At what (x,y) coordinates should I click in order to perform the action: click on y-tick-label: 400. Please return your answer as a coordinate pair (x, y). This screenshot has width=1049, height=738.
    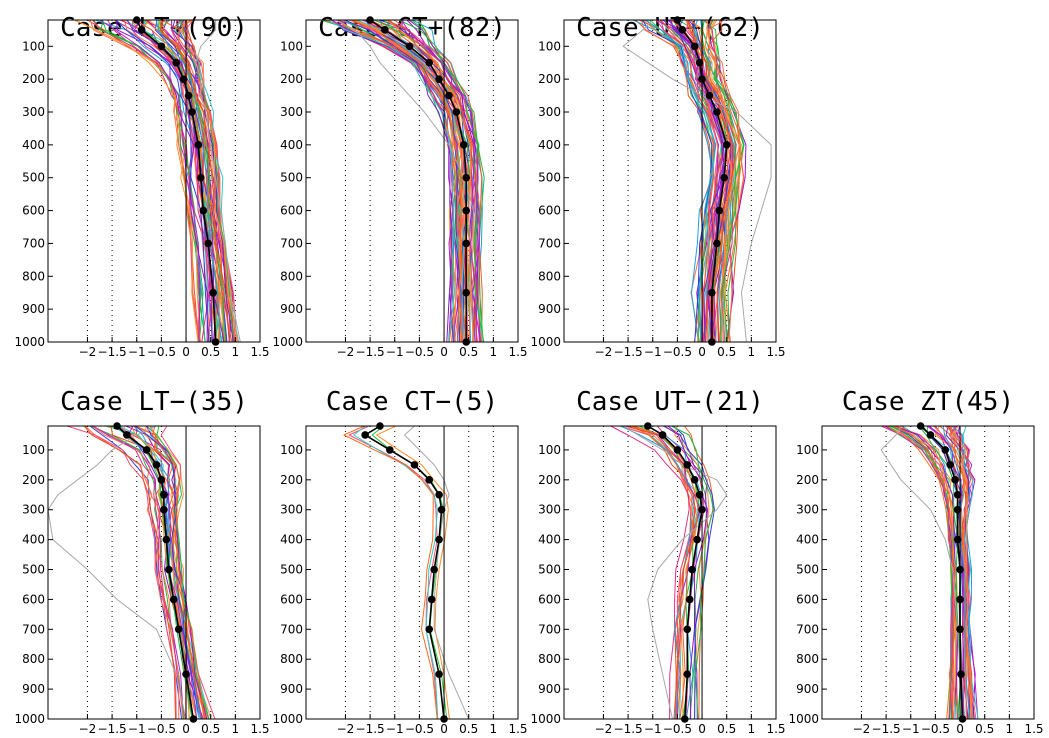
    Looking at the image, I should click on (549, 145).